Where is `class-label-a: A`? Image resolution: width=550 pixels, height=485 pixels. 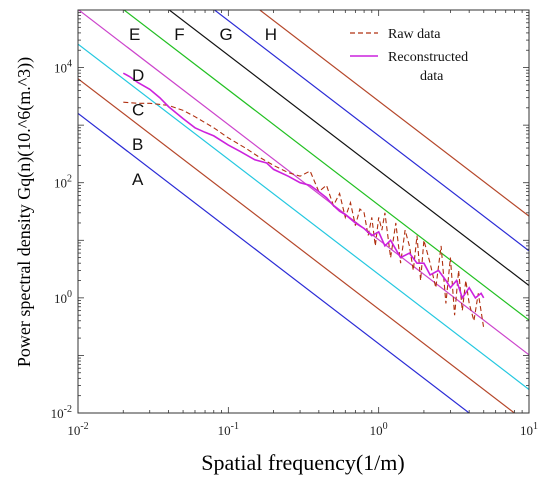
class-label-a: A is located at coordinates (138, 179).